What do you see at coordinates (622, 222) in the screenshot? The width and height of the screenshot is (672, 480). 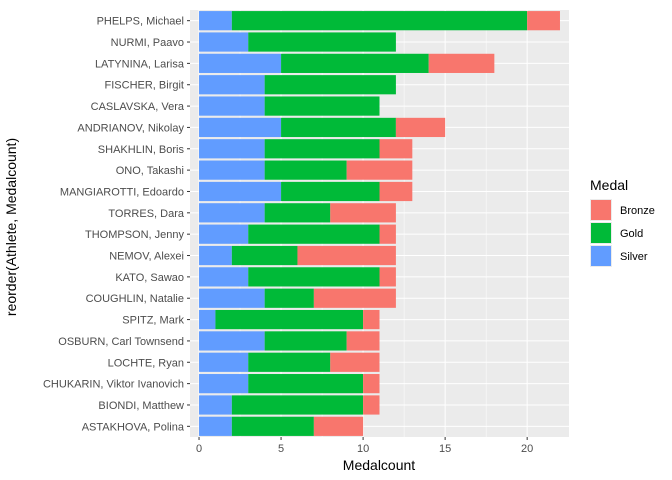 I see `legend: Medal Bronze Gold Silver` at bounding box center [622, 222].